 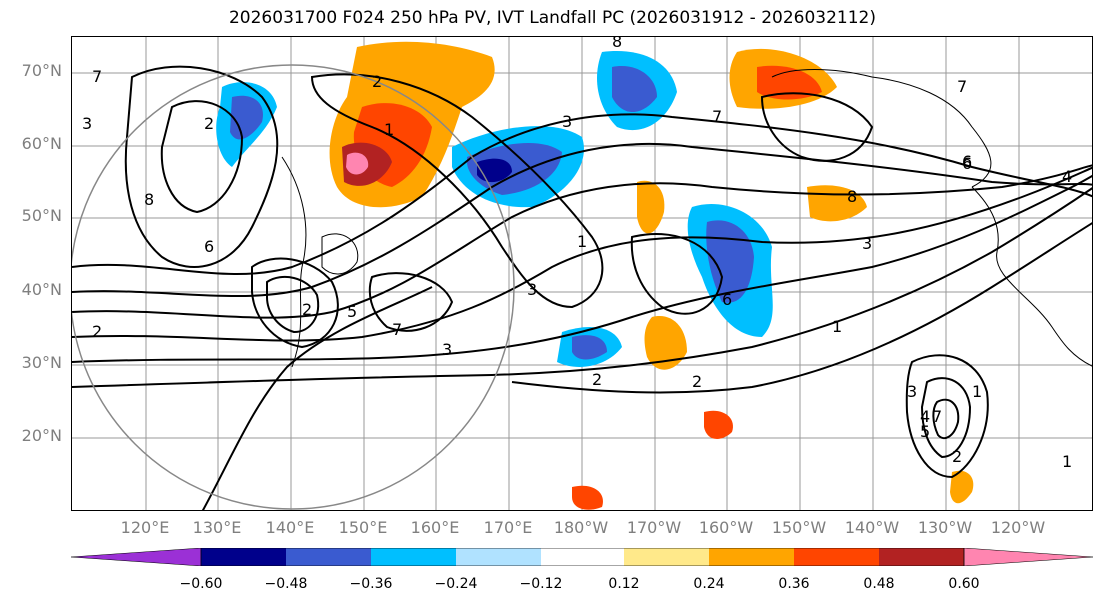 What do you see at coordinates (363, 527) in the screenshot?
I see `lon-label-150e: 150°E` at bounding box center [363, 527].